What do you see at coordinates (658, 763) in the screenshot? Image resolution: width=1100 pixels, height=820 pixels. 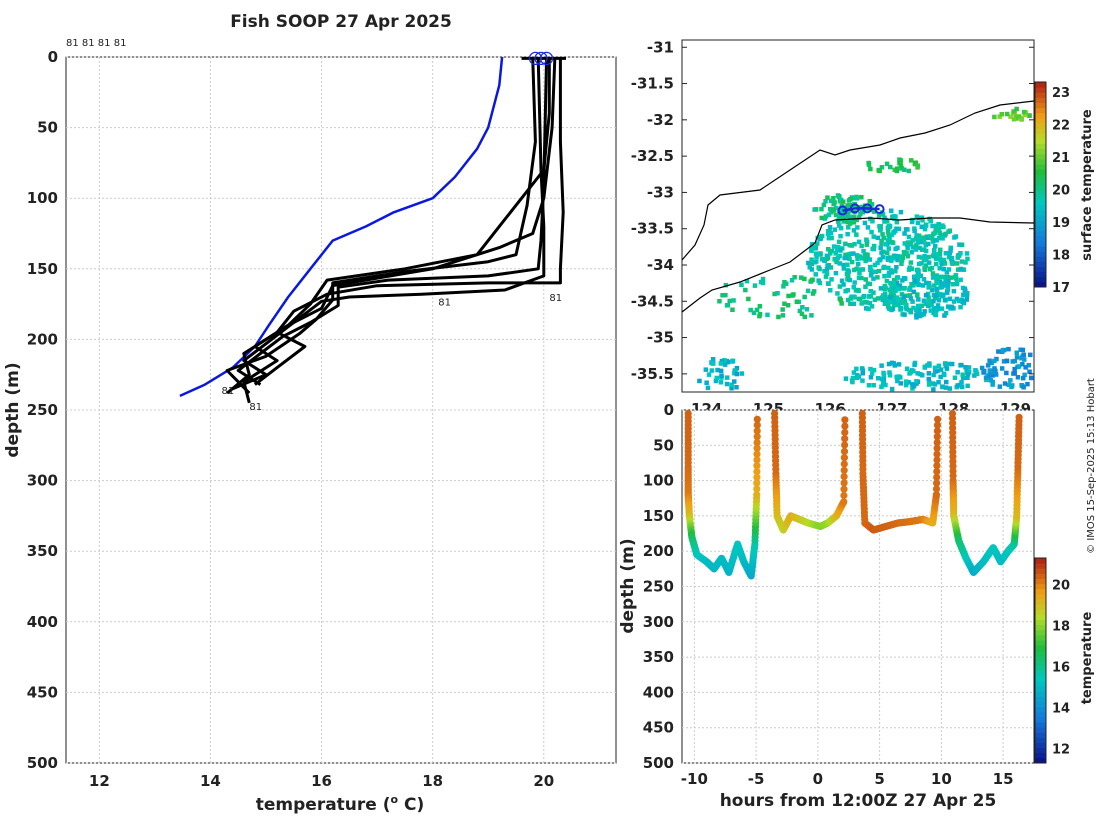 I see `section-y-tick-label: 500` at bounding box center [658, 763].